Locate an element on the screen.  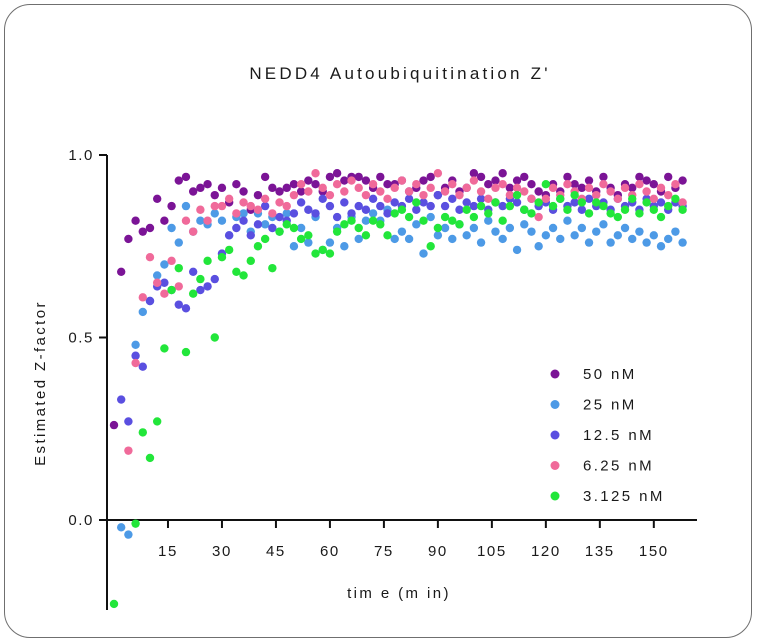
x-tick-label: 30 is located at coordinates (222, 551).